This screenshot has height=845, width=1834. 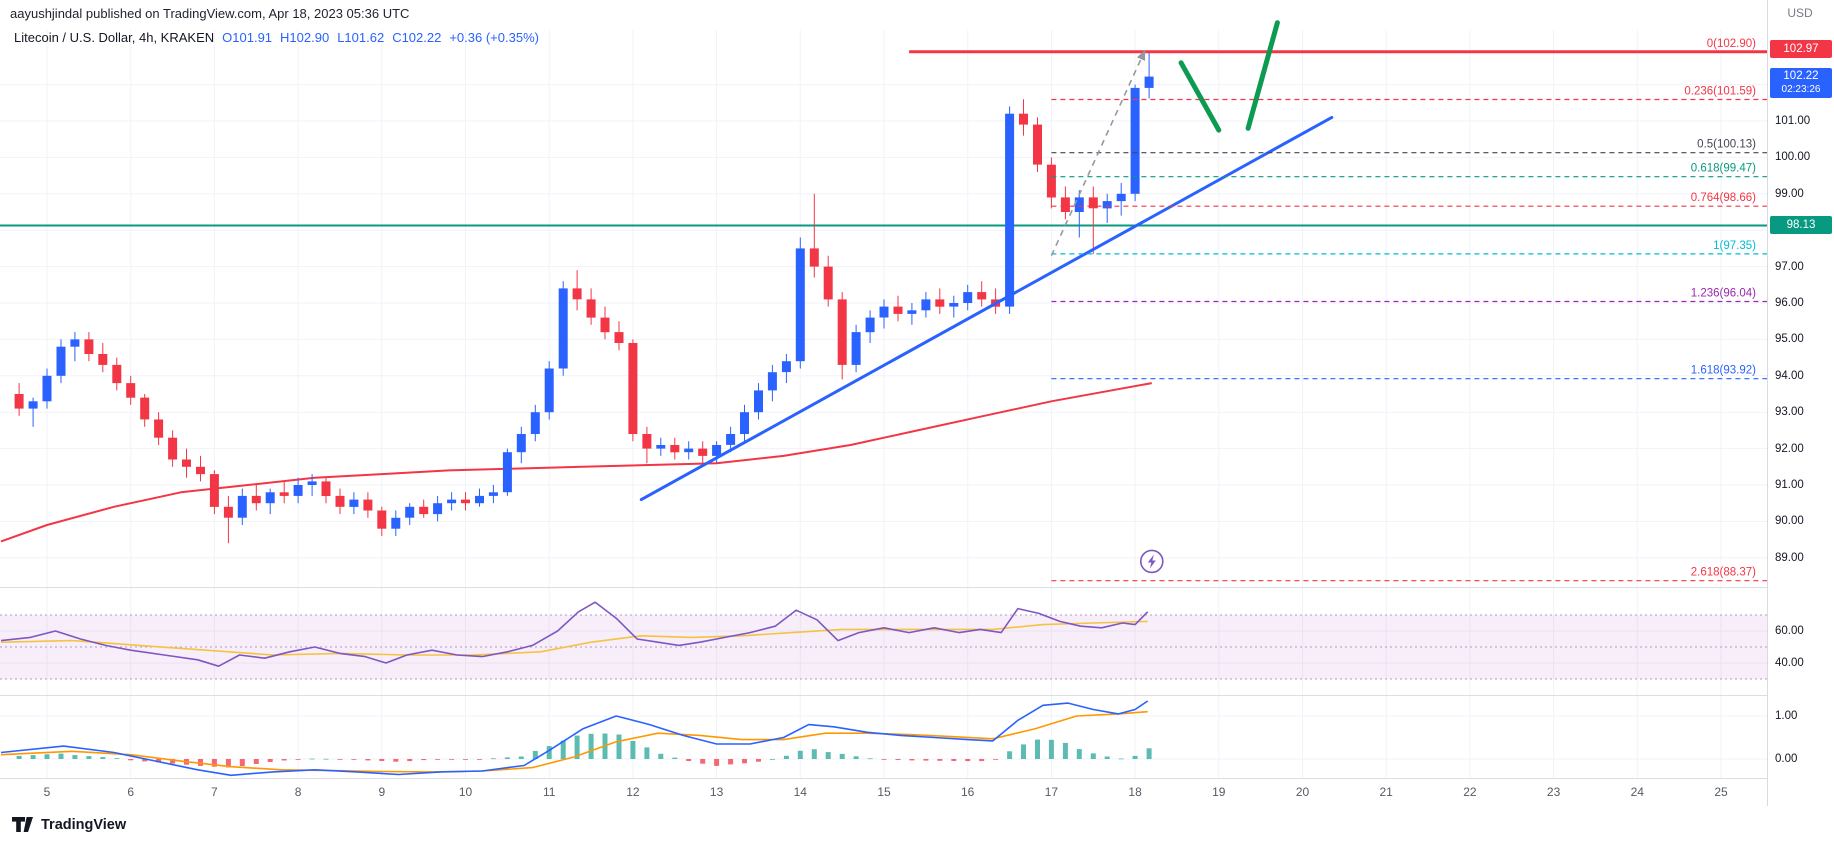 What do you see at coordinates (1723, 573) in the screenshot?
I see `fib-level-label: 2.618(88.37)` at bounding box center [1723, 573].